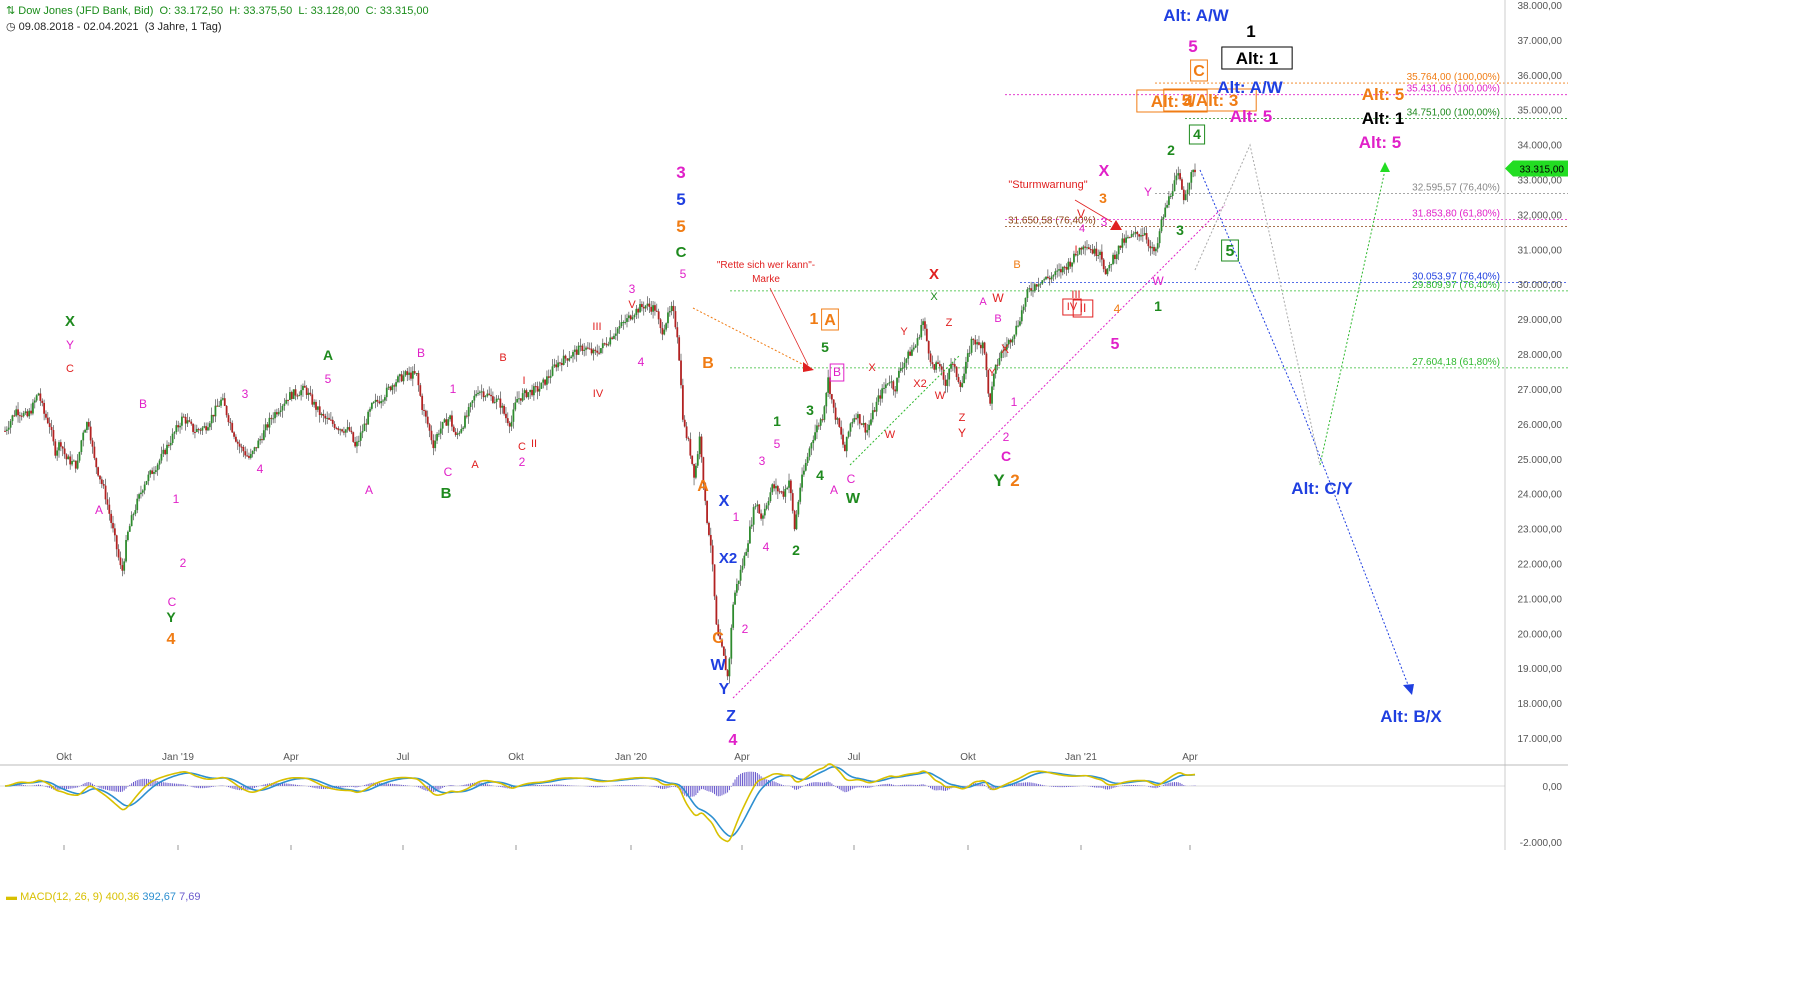  What do you see at coordinates (1083, 308) in the screenshot?
I see `wave-label-box` at bounding box center [1083, 308].